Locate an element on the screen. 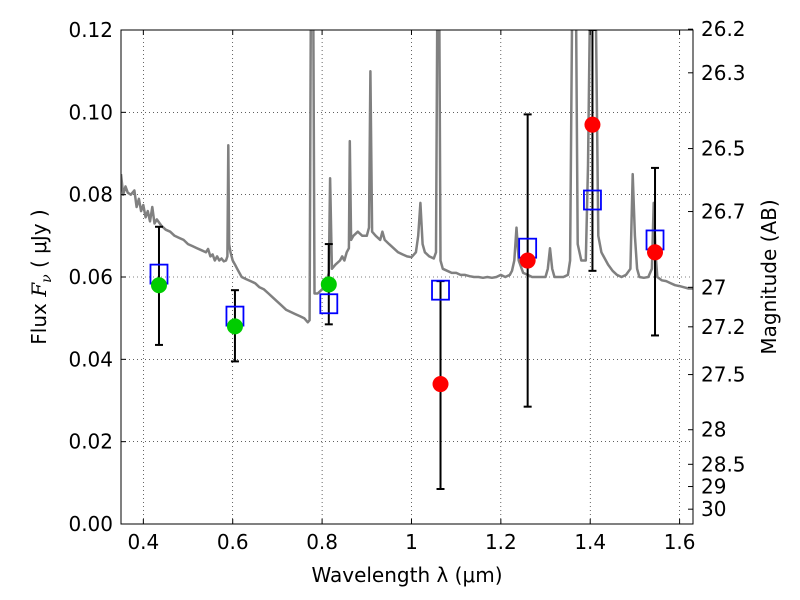 The image size is (800, 600). mag-tick-label: 26.3 is located at coordinates (723, 73).